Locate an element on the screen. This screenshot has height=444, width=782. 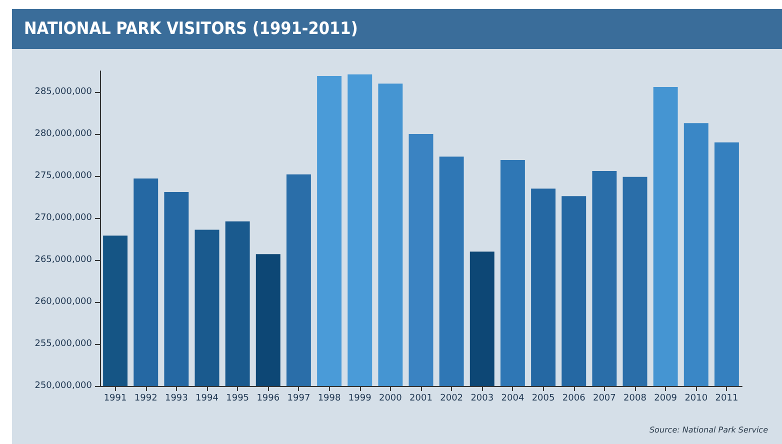
y-tick-label: 265,000,000 is located at coordinates (63, 260).